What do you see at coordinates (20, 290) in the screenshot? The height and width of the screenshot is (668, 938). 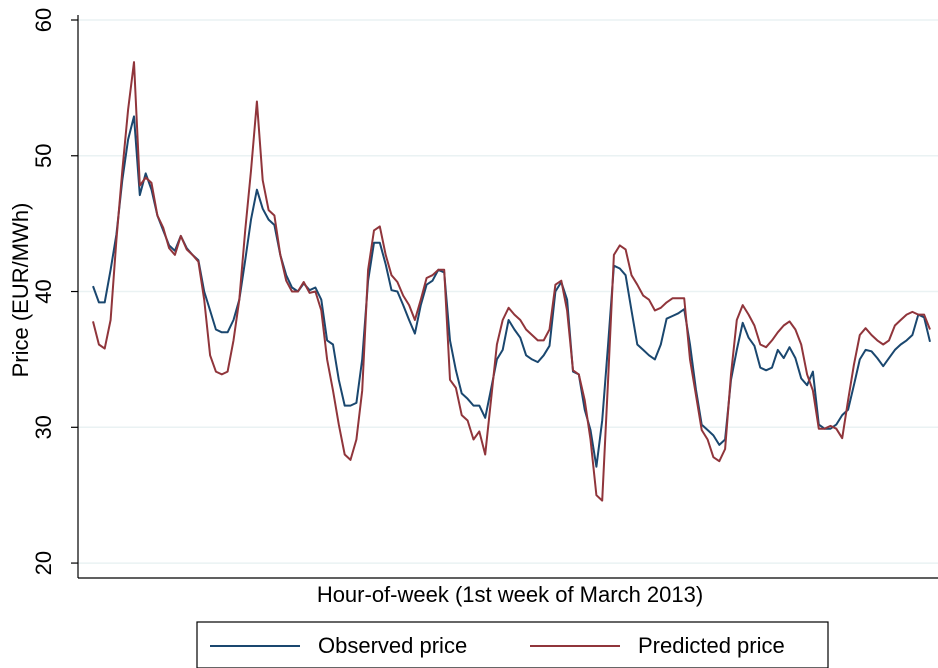 I see `y-axis-label: Price (EUR/MWh)` at bounding box center [20, 290].